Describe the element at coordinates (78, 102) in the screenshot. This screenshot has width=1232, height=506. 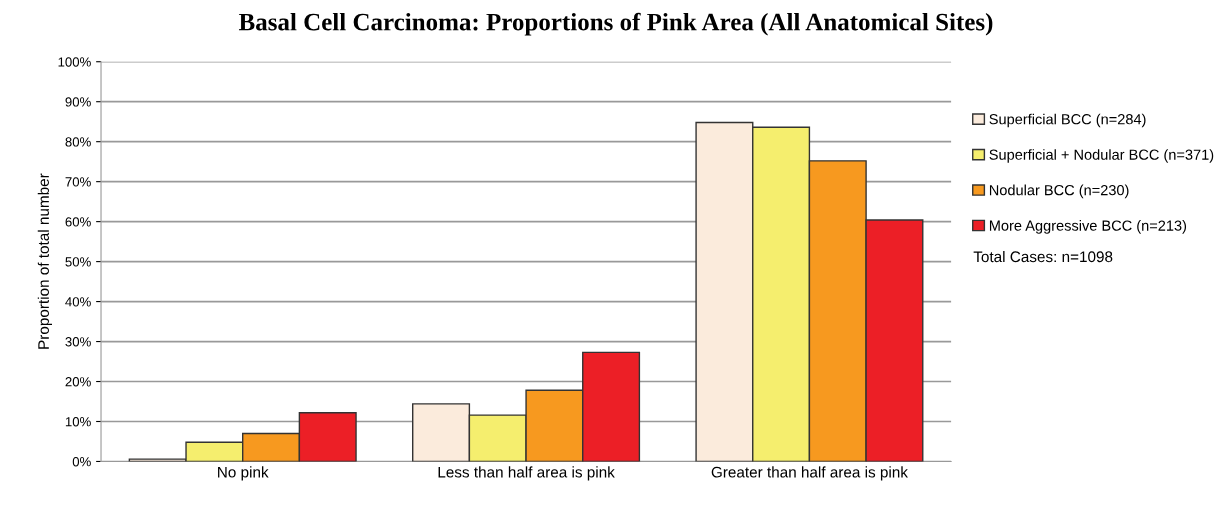
I see `y-tick-label: 90%` at that location.